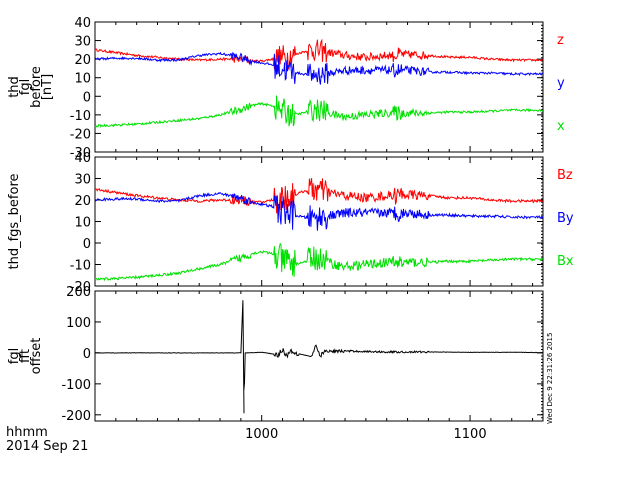  I want to click on series-line-y, so click(319, 68).